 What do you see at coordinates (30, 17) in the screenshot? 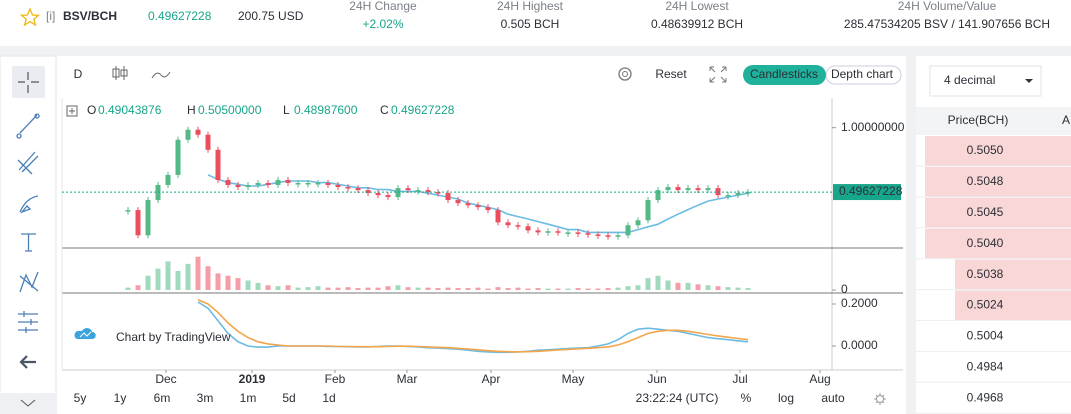
I see `favorite-star` at bounding box center [30, 17].